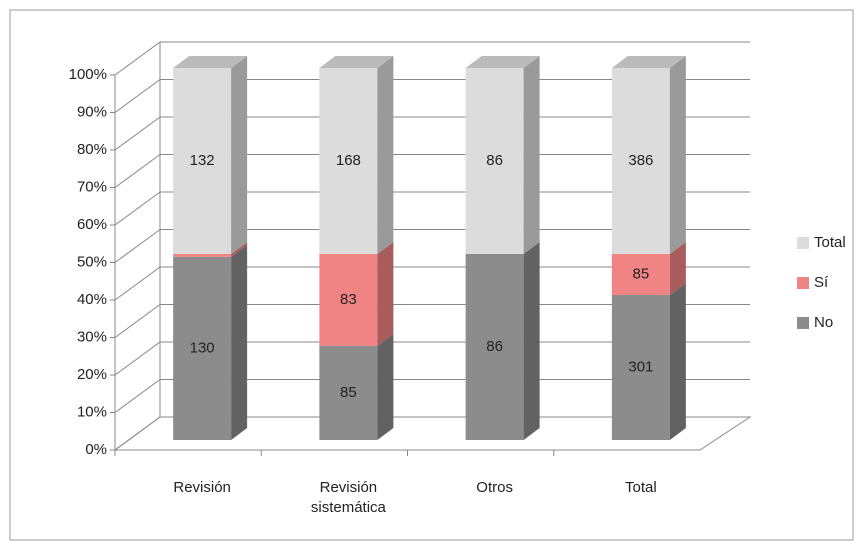  I want to click on y-tick-label: 60%, so click(92, 224).